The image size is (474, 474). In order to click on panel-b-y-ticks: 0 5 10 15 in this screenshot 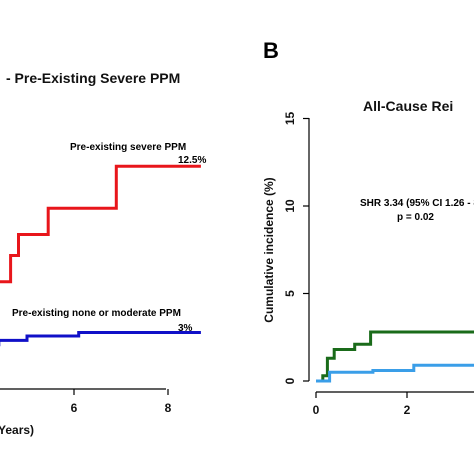, I will do `click(296, 248)`.